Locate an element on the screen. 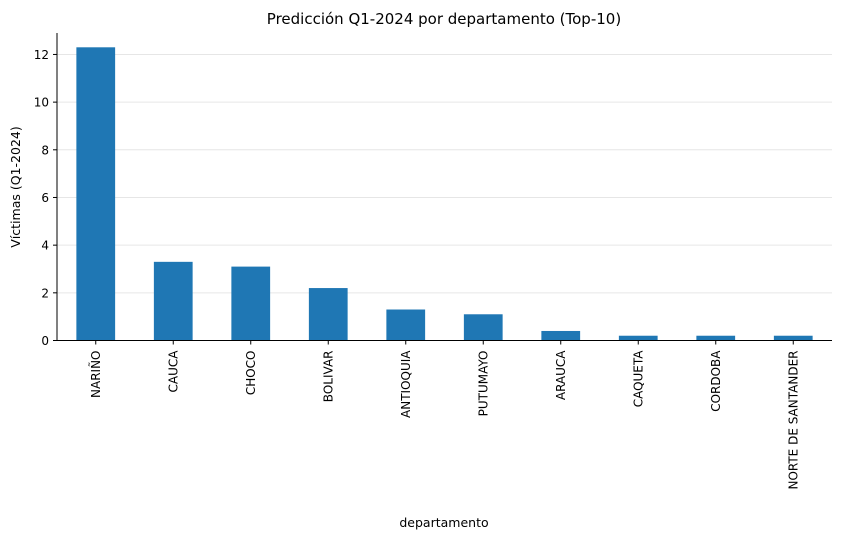 The image size is (841, 540). y-tick-label: 2 is located at coordinates (45, 293).